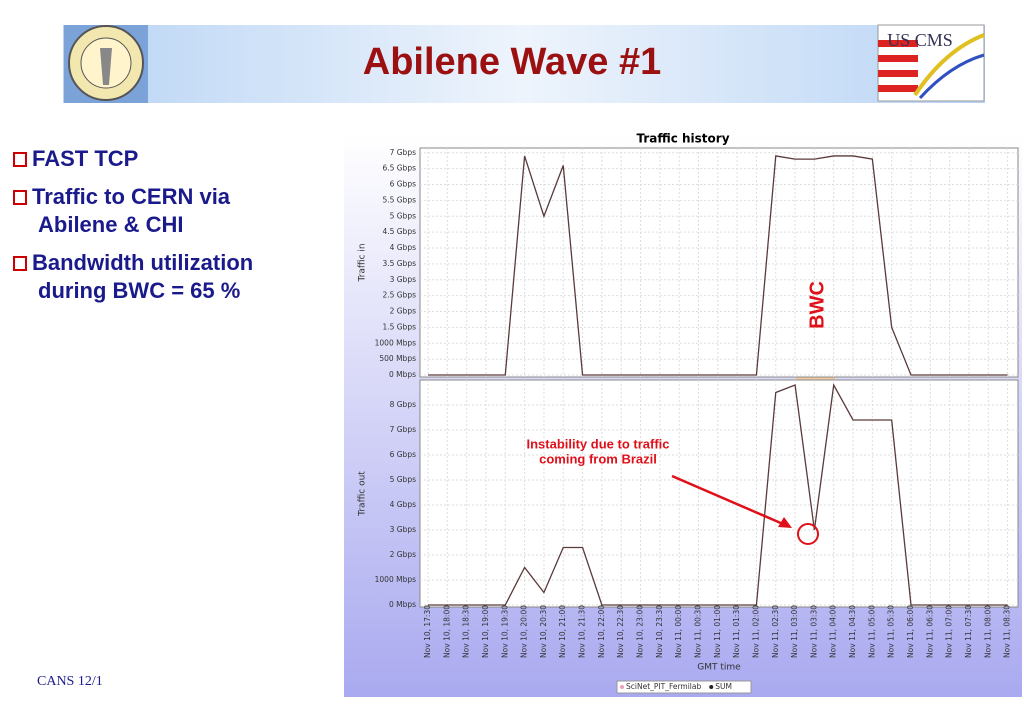  What do you see at coordinates (363, 262) in the screenshot?
I see `y-axis-label: Traffic in` at bounding box center [363, 262].